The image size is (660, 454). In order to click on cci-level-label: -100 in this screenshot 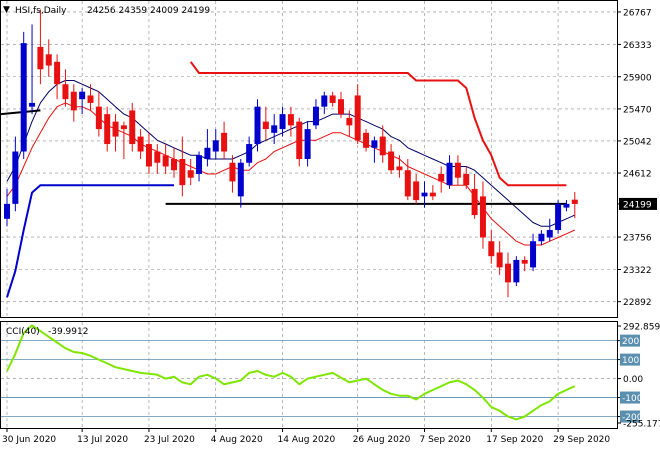, I will do `click(632, 399)`.